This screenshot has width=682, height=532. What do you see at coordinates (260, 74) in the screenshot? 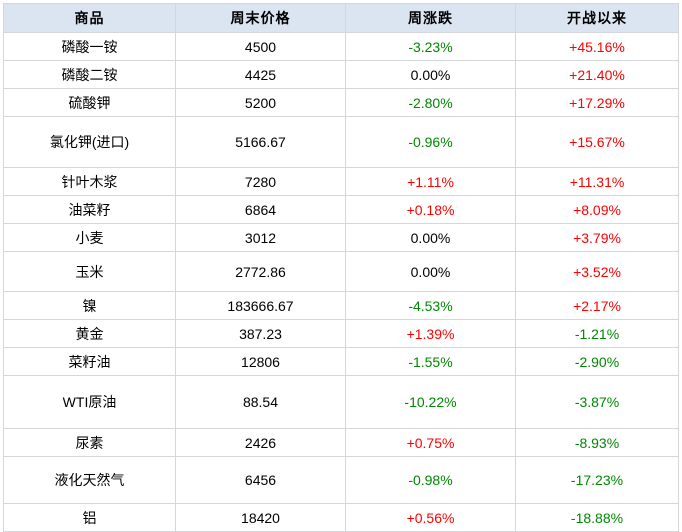
I see `weekend-price-cell: 4425` at bounding box center [260, 74].